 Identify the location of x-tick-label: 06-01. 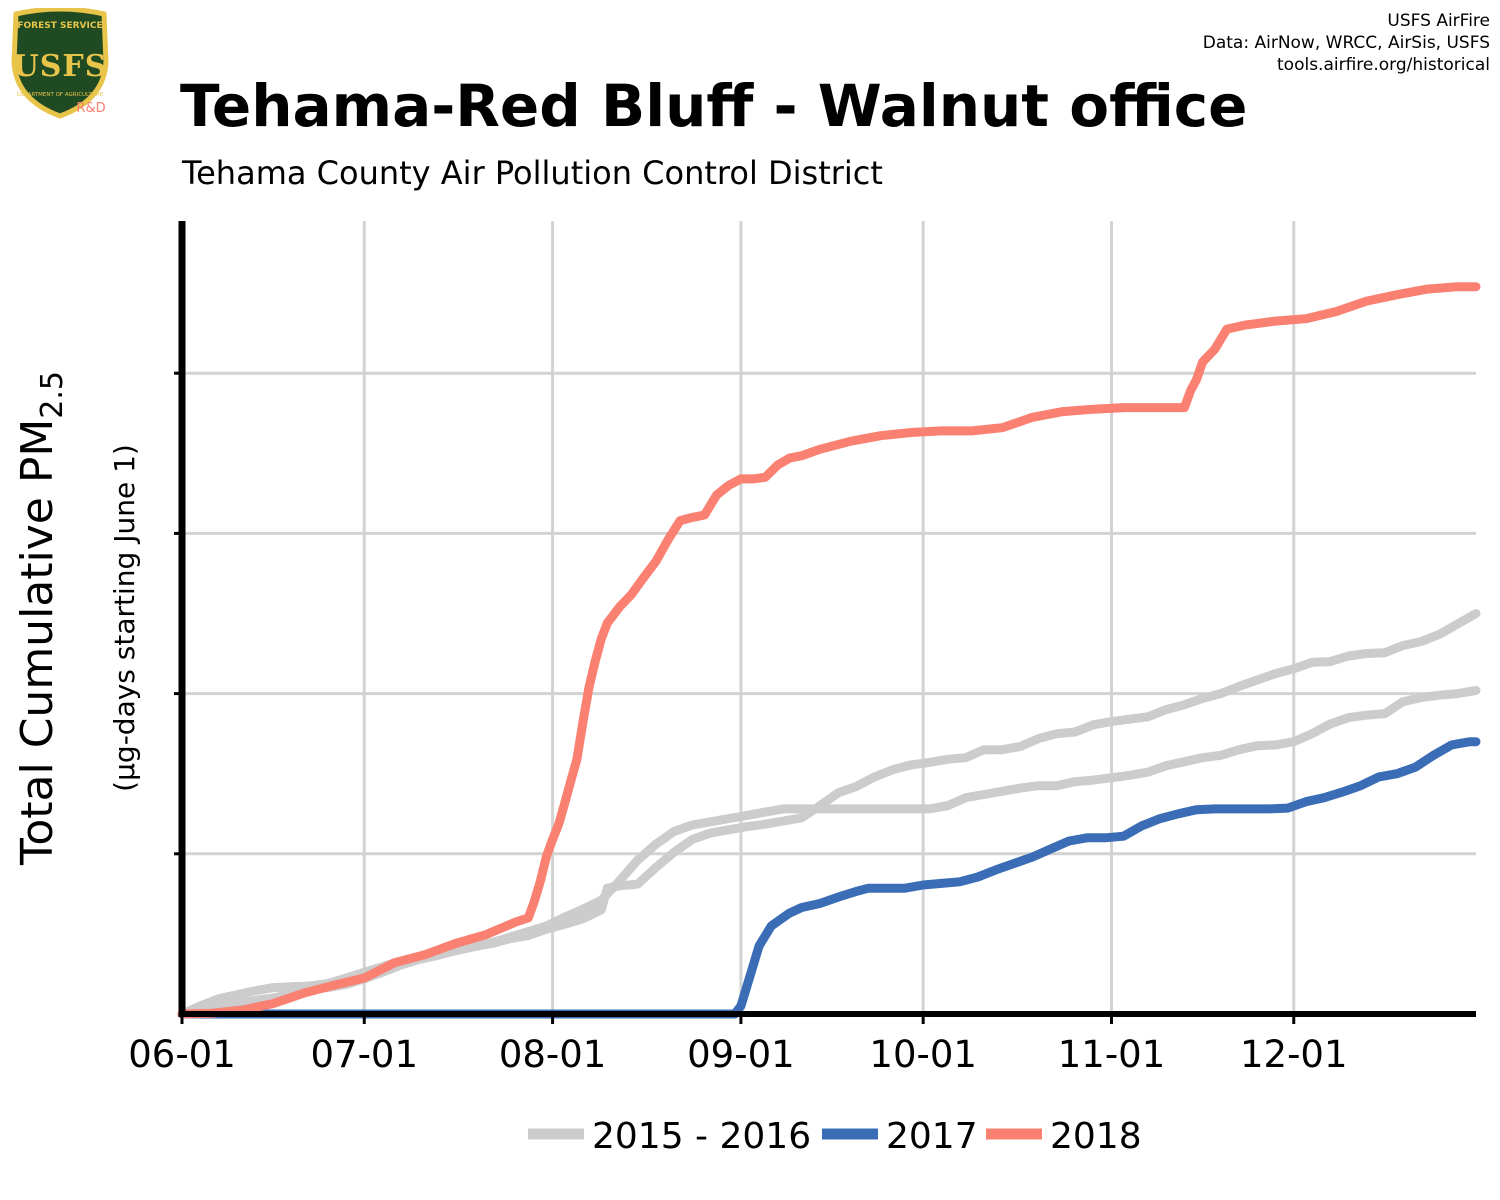
(182, 1054).